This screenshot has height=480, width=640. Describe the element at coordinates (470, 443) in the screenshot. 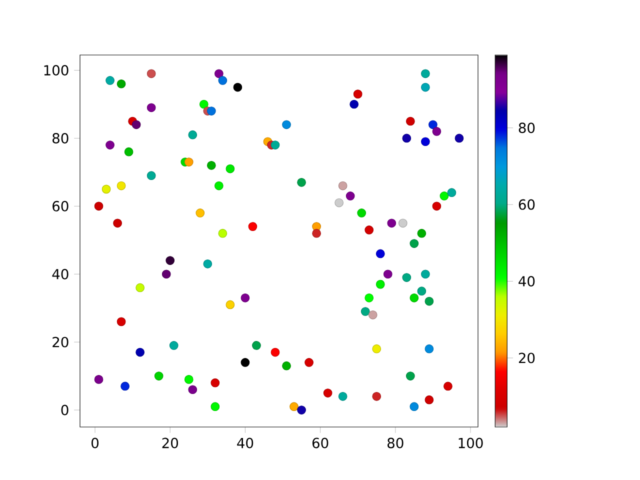

I see `x-tick-label: 100` at that location.